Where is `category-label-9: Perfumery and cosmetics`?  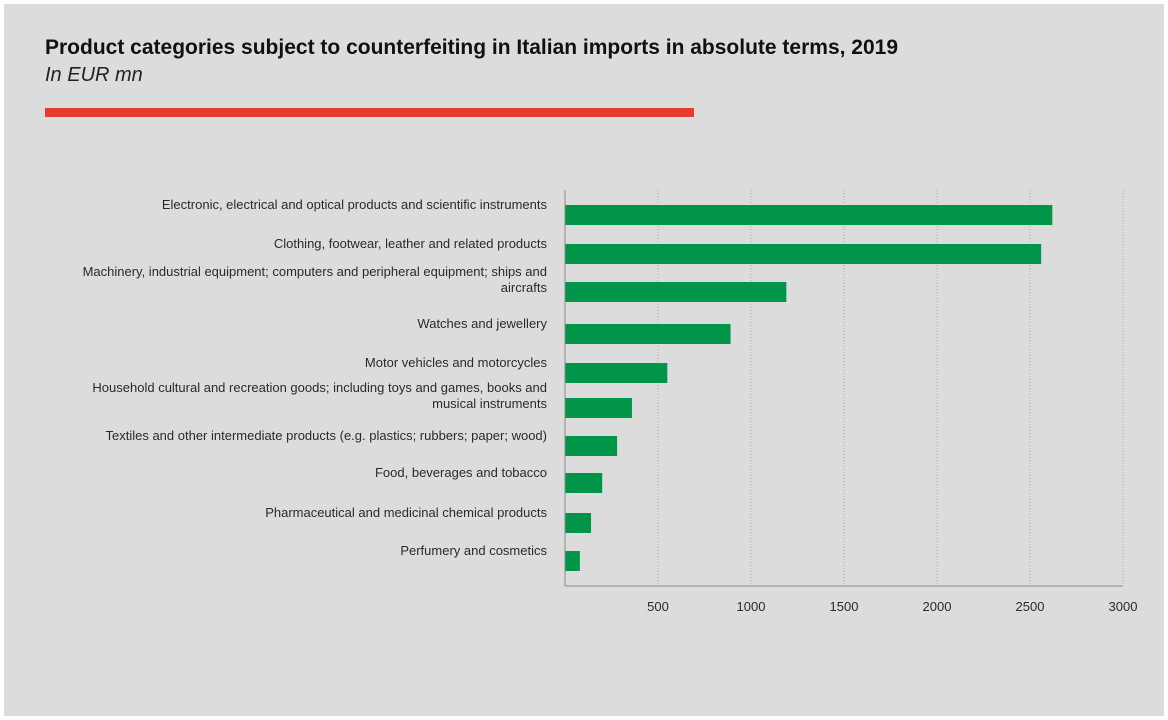 category-label-9: Perfumery and cosmetics is located at coordinates (473, 550).